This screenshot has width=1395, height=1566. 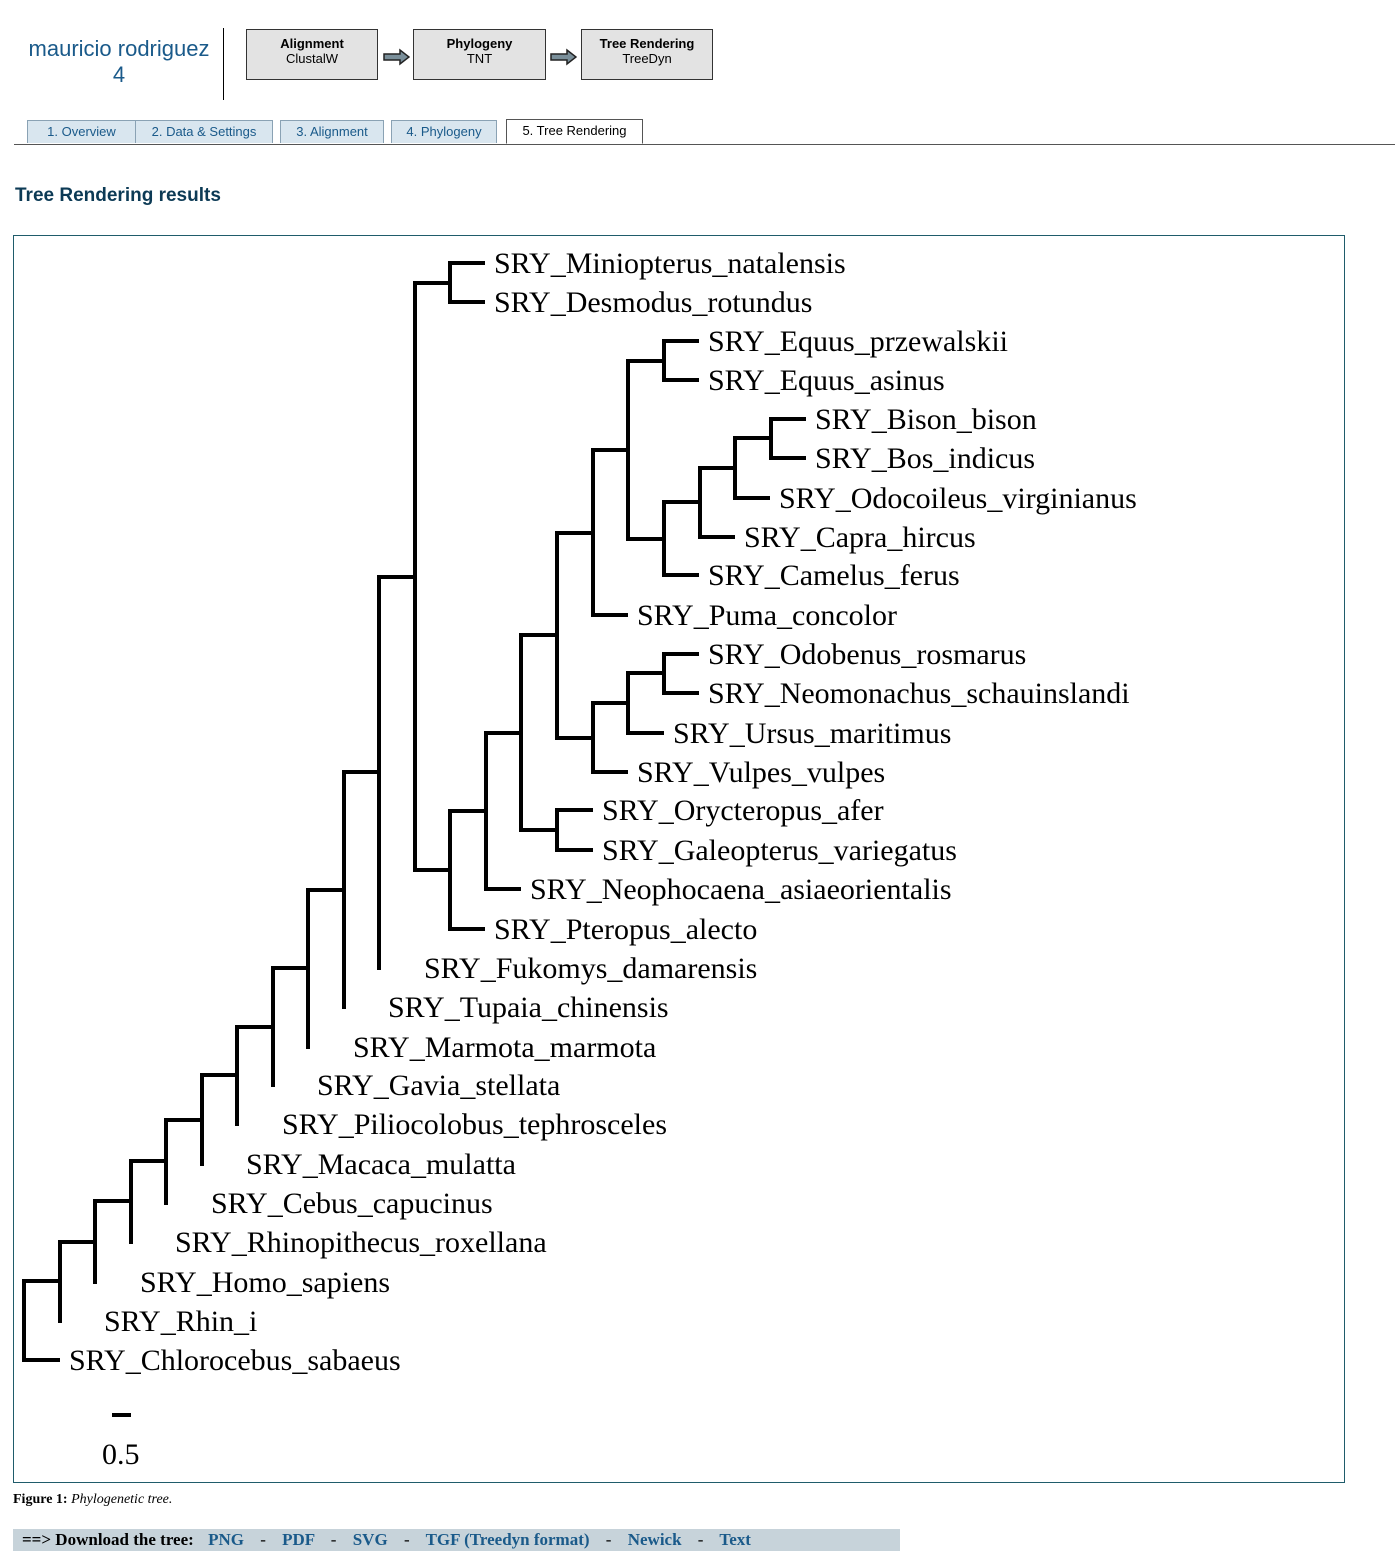 I want to click on pipeline-step-title: Tree Rendering, so click(x=647, y=43).